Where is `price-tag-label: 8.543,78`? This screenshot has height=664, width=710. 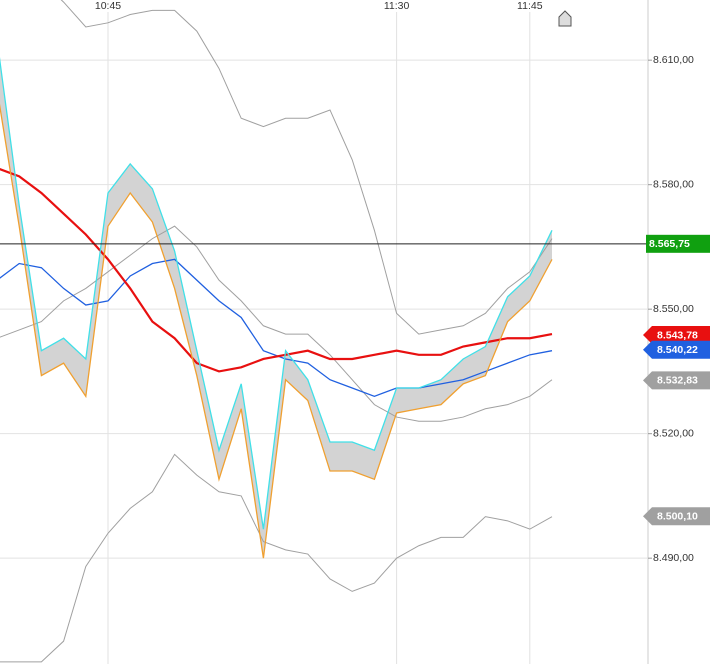 price-tag-label: 8.543,78 is located at coordinates (677, 335).